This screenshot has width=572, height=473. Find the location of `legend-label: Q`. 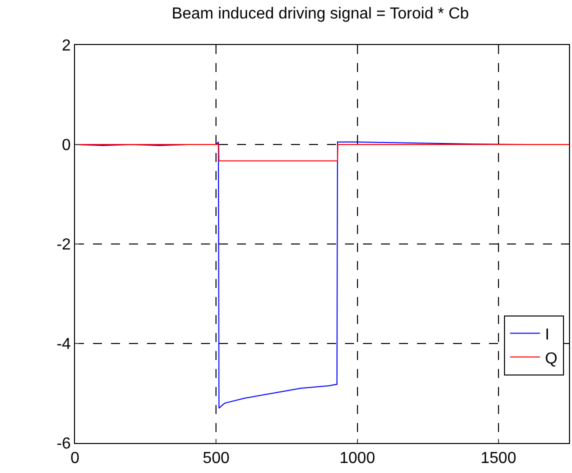

legend-label: Q is located at coordinates (551, 359).